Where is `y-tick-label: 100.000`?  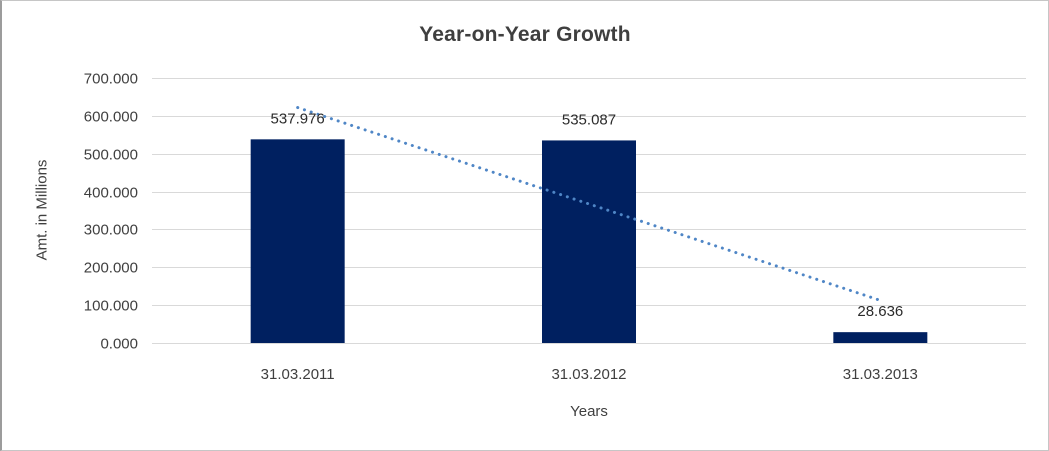
y-tick-label: 100.000 is located at coordinates (111, 306).